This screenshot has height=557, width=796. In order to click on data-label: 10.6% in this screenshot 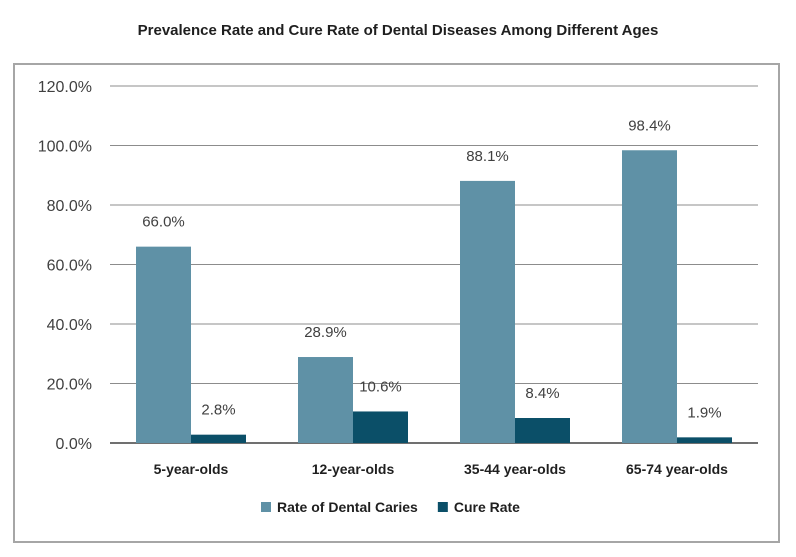, I will do `click(380, 386)`.